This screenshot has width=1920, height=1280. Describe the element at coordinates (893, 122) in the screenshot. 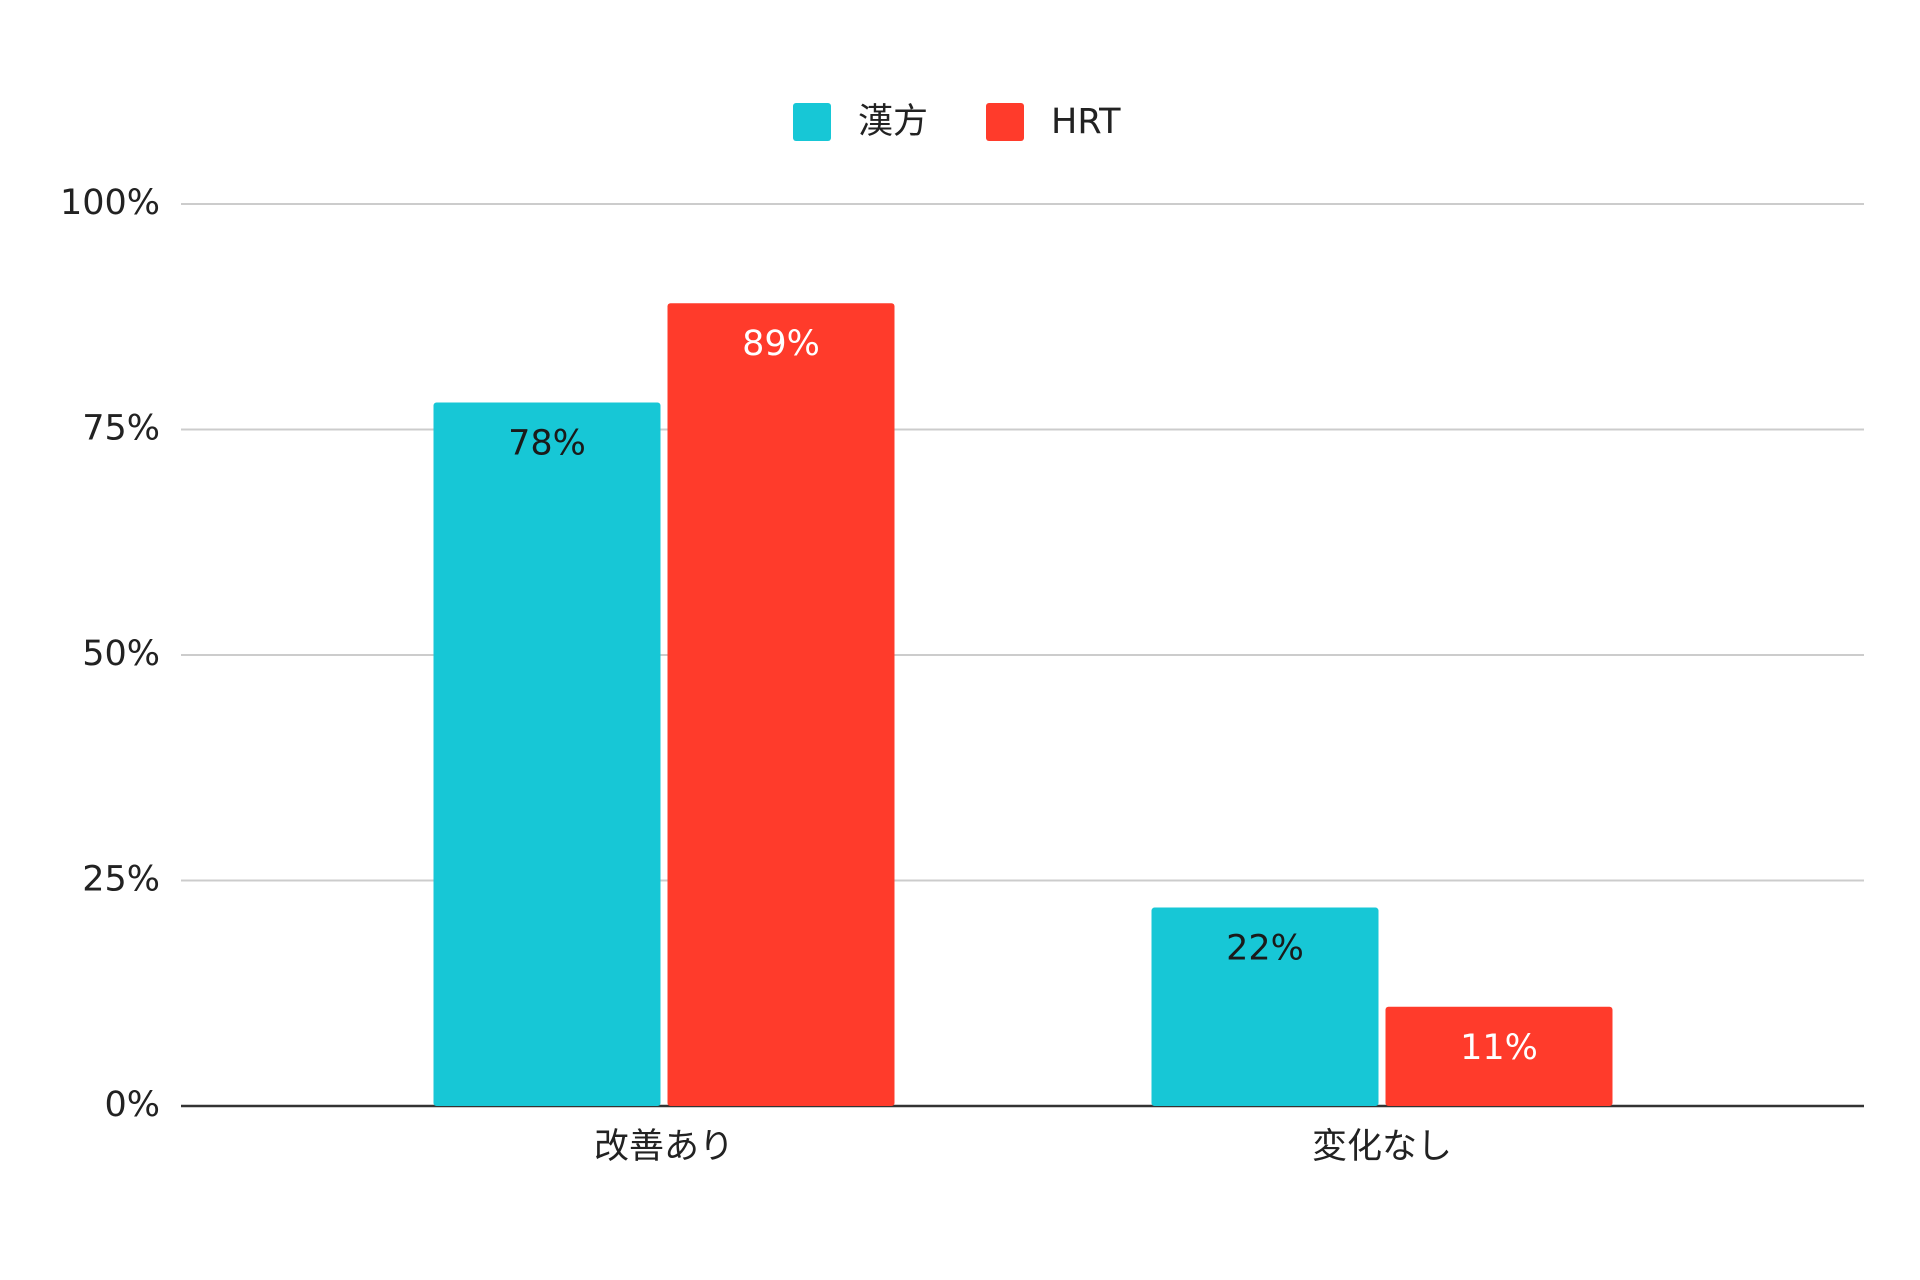

I see `legend-label: 漢方` at that location.